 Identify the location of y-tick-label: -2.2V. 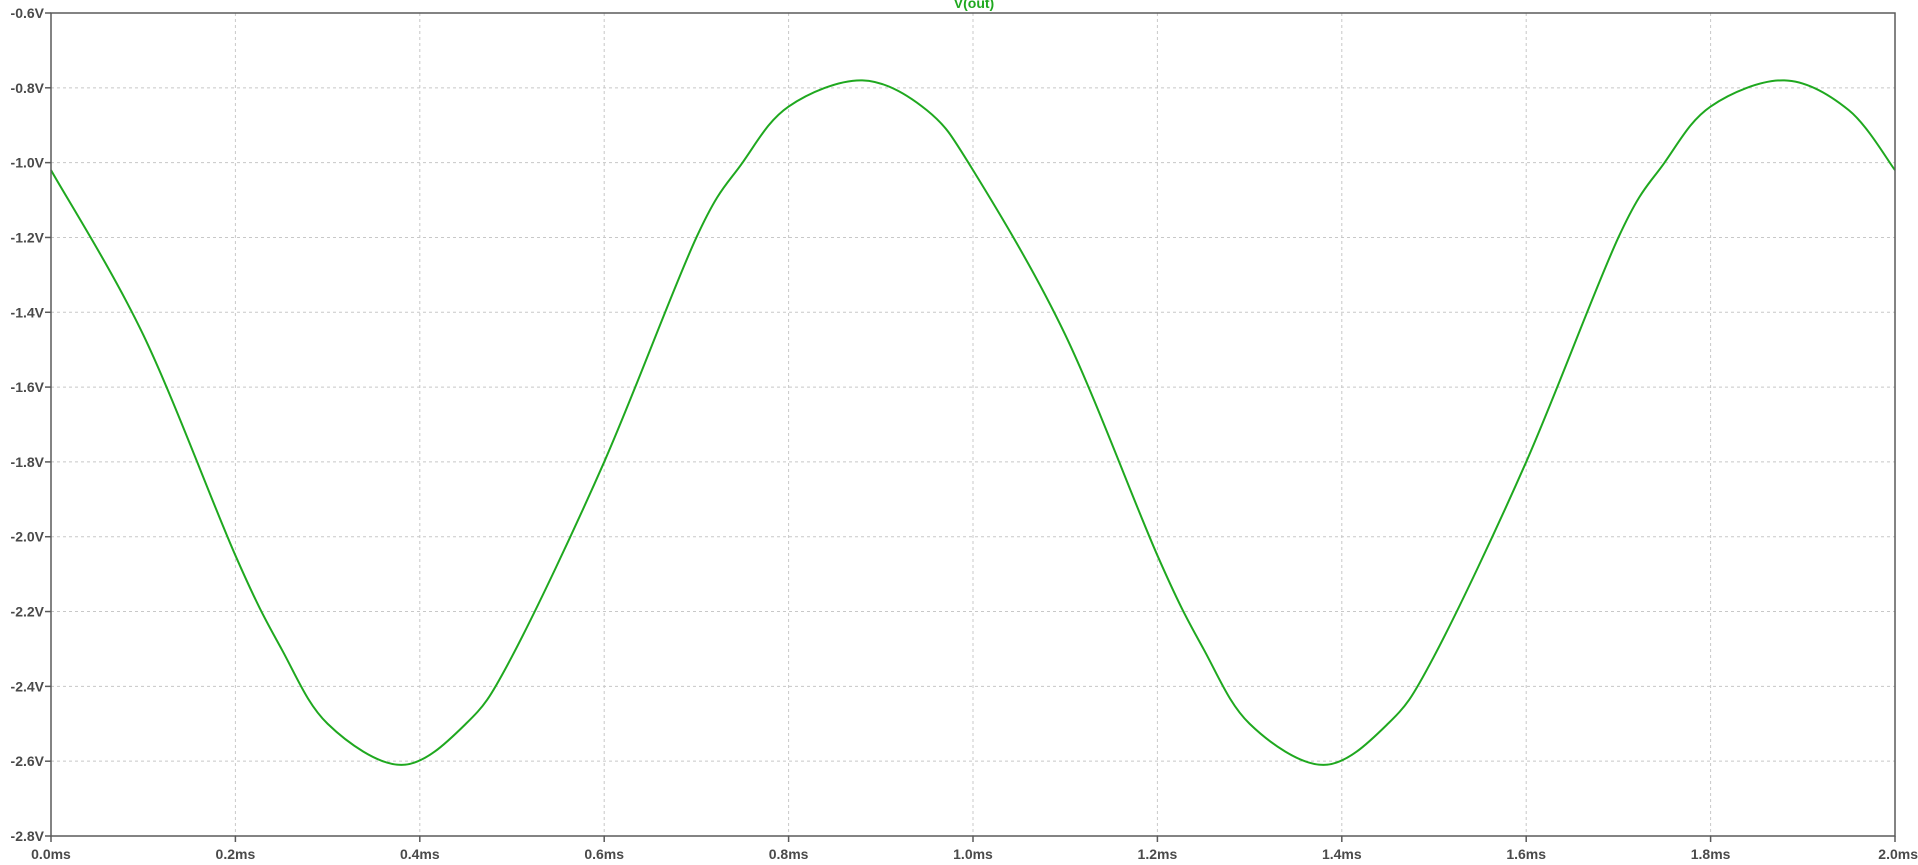
(28, 612).